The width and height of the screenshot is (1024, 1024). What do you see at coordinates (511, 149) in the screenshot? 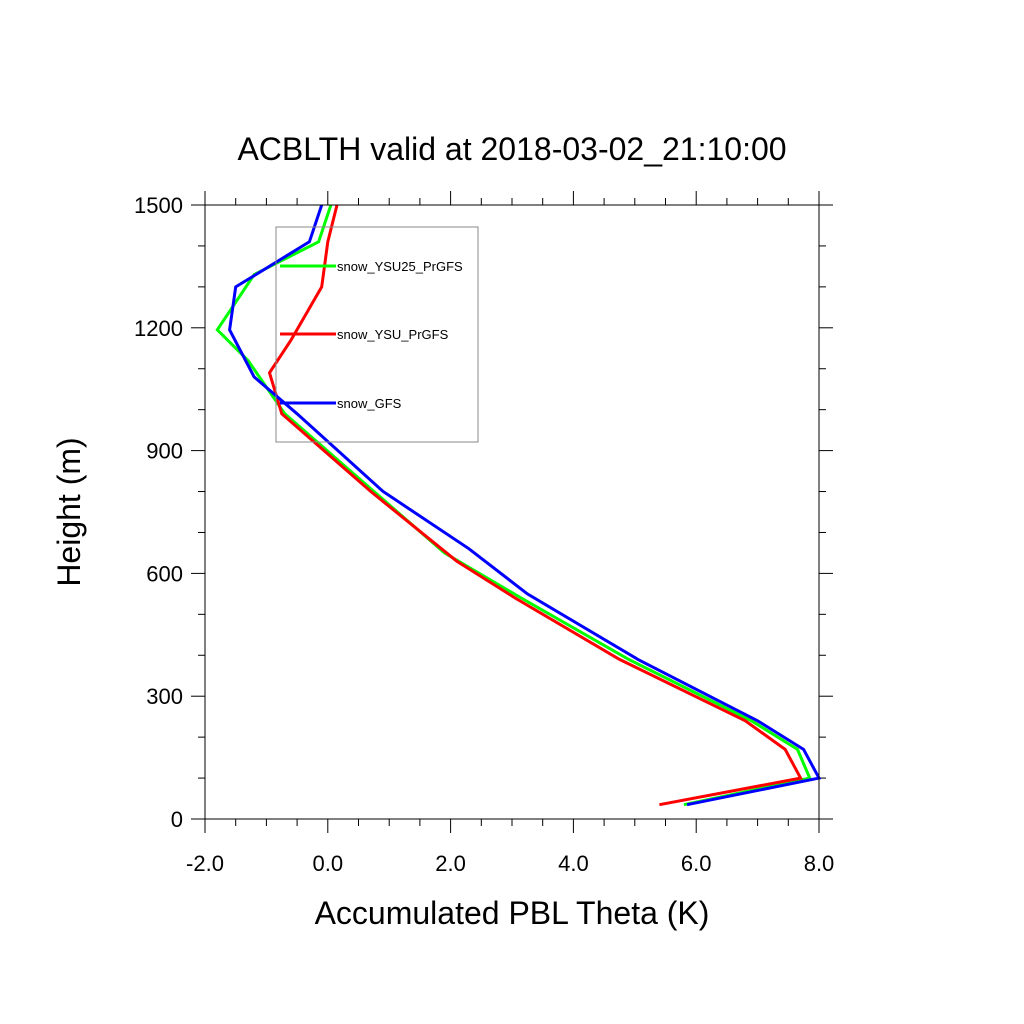
I see `chart-title: ACBLTH valid at 2018-03-02_21:10:00` at bounding box center [511, 149].